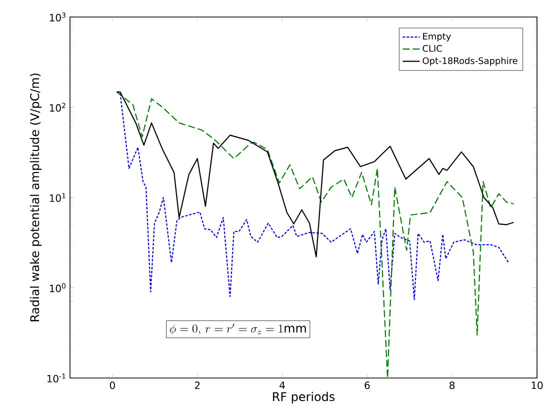 Image resolution: width=545 pixels, height=413 pixels. I want to click on y-tick-label: 10$^{1}$, so click(58, 197).